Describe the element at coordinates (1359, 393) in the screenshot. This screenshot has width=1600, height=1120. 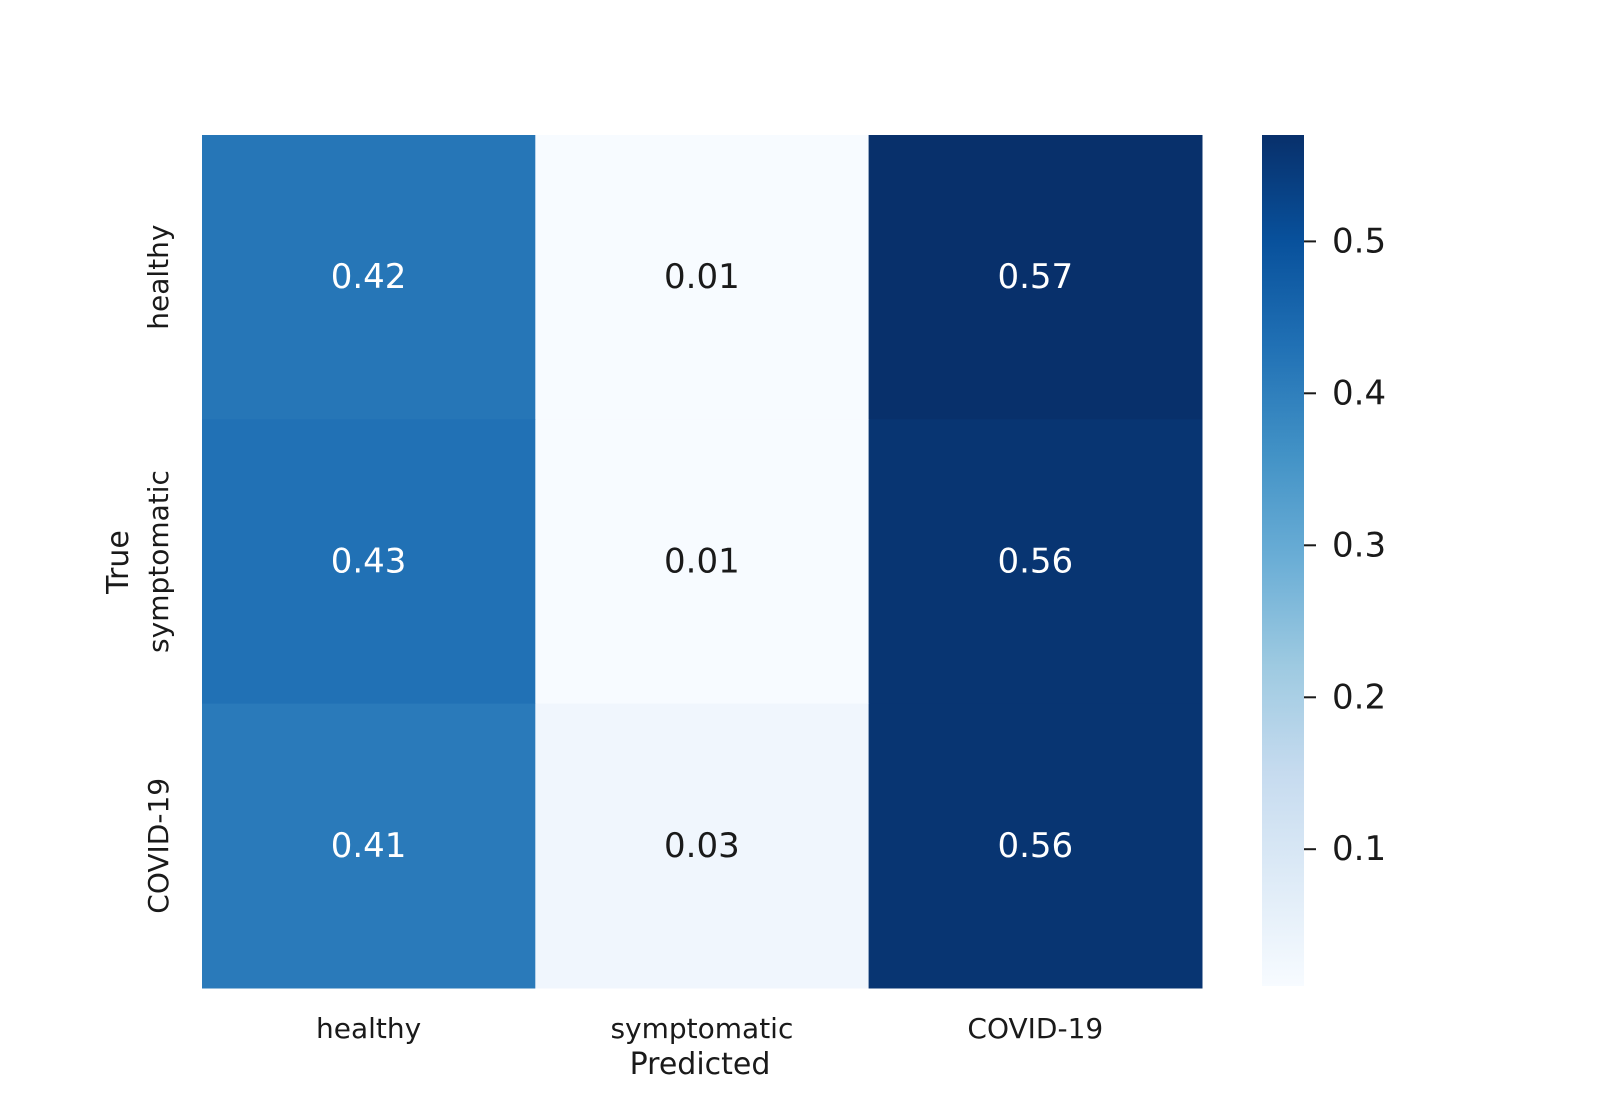
I see `colorbar-tick-label: 0.4` at that location.